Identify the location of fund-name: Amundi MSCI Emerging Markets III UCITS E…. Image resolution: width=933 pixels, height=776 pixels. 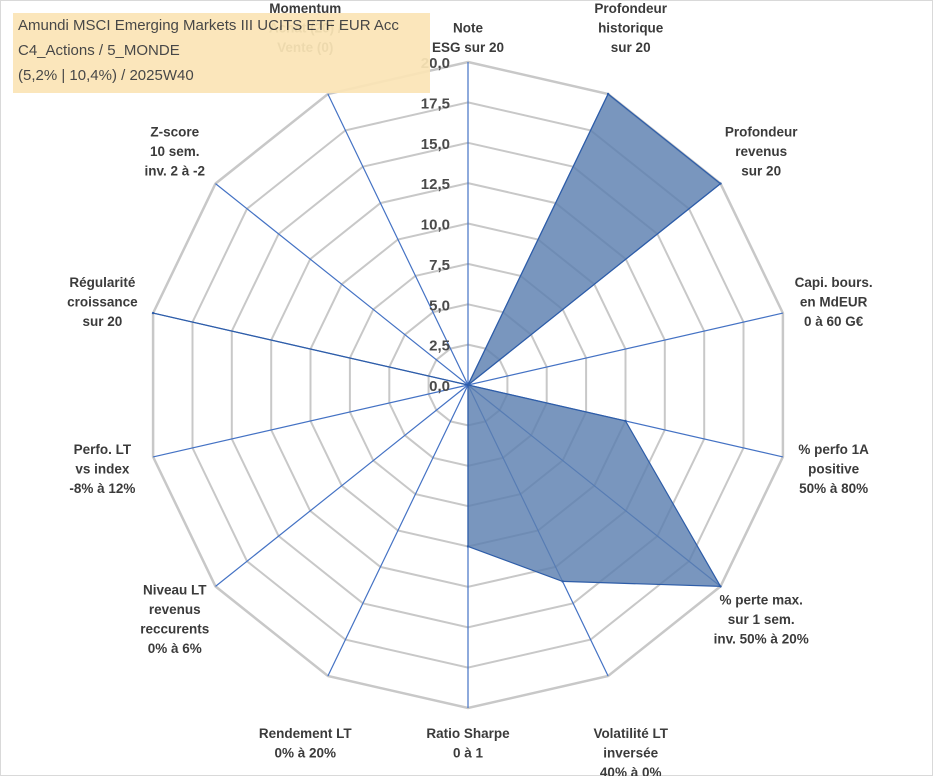
(208, 25).